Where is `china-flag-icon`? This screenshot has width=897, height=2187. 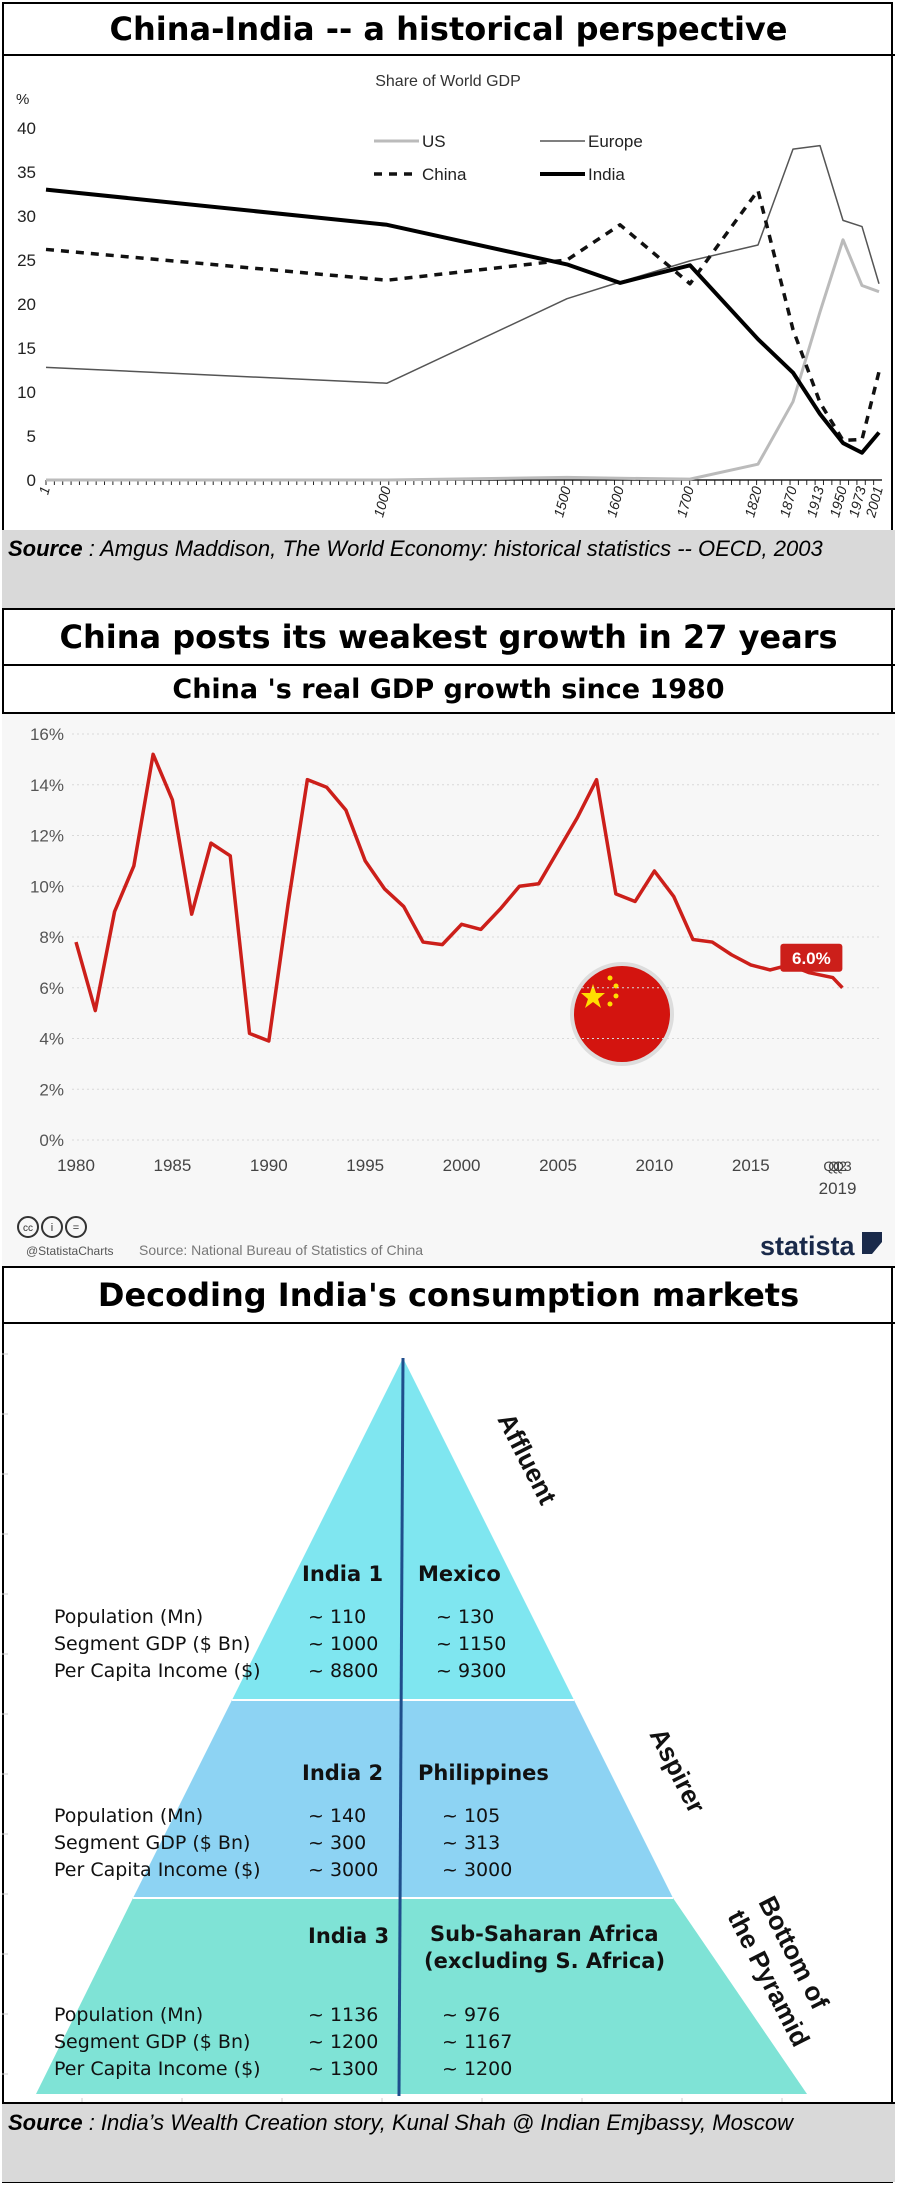 china-flag-icon is located at coordinates (622, 1014).